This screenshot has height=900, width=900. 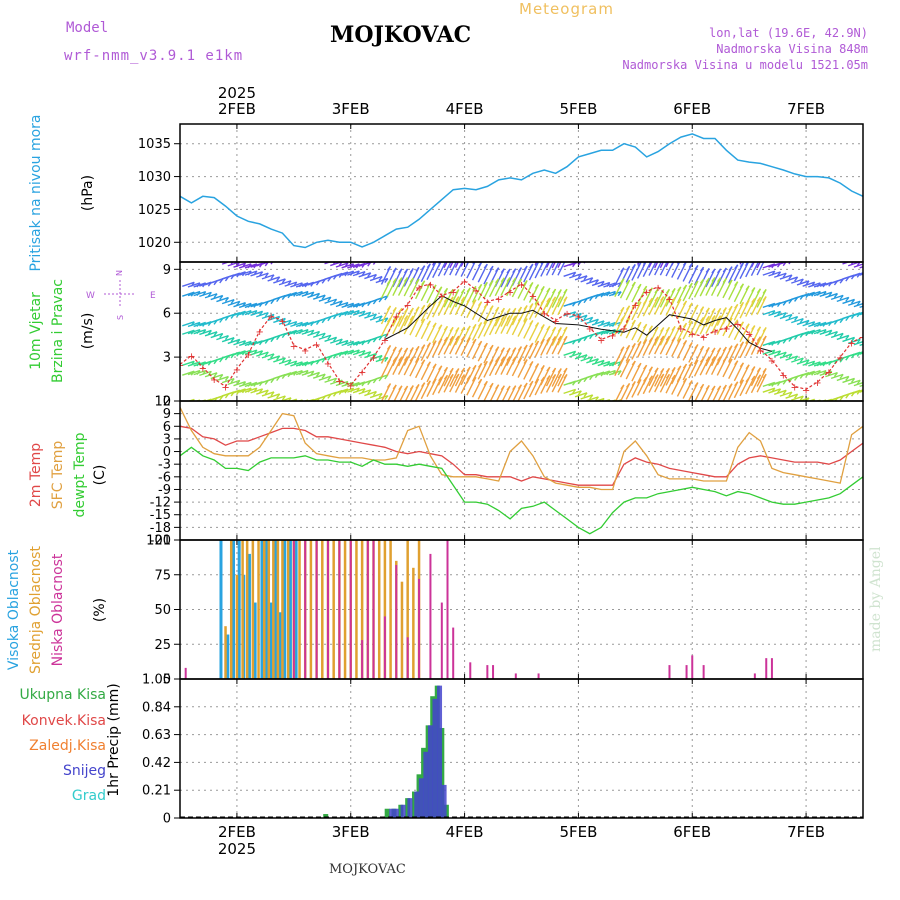 I want to click on y-tick-label: -15, so click(x=160, y=515).